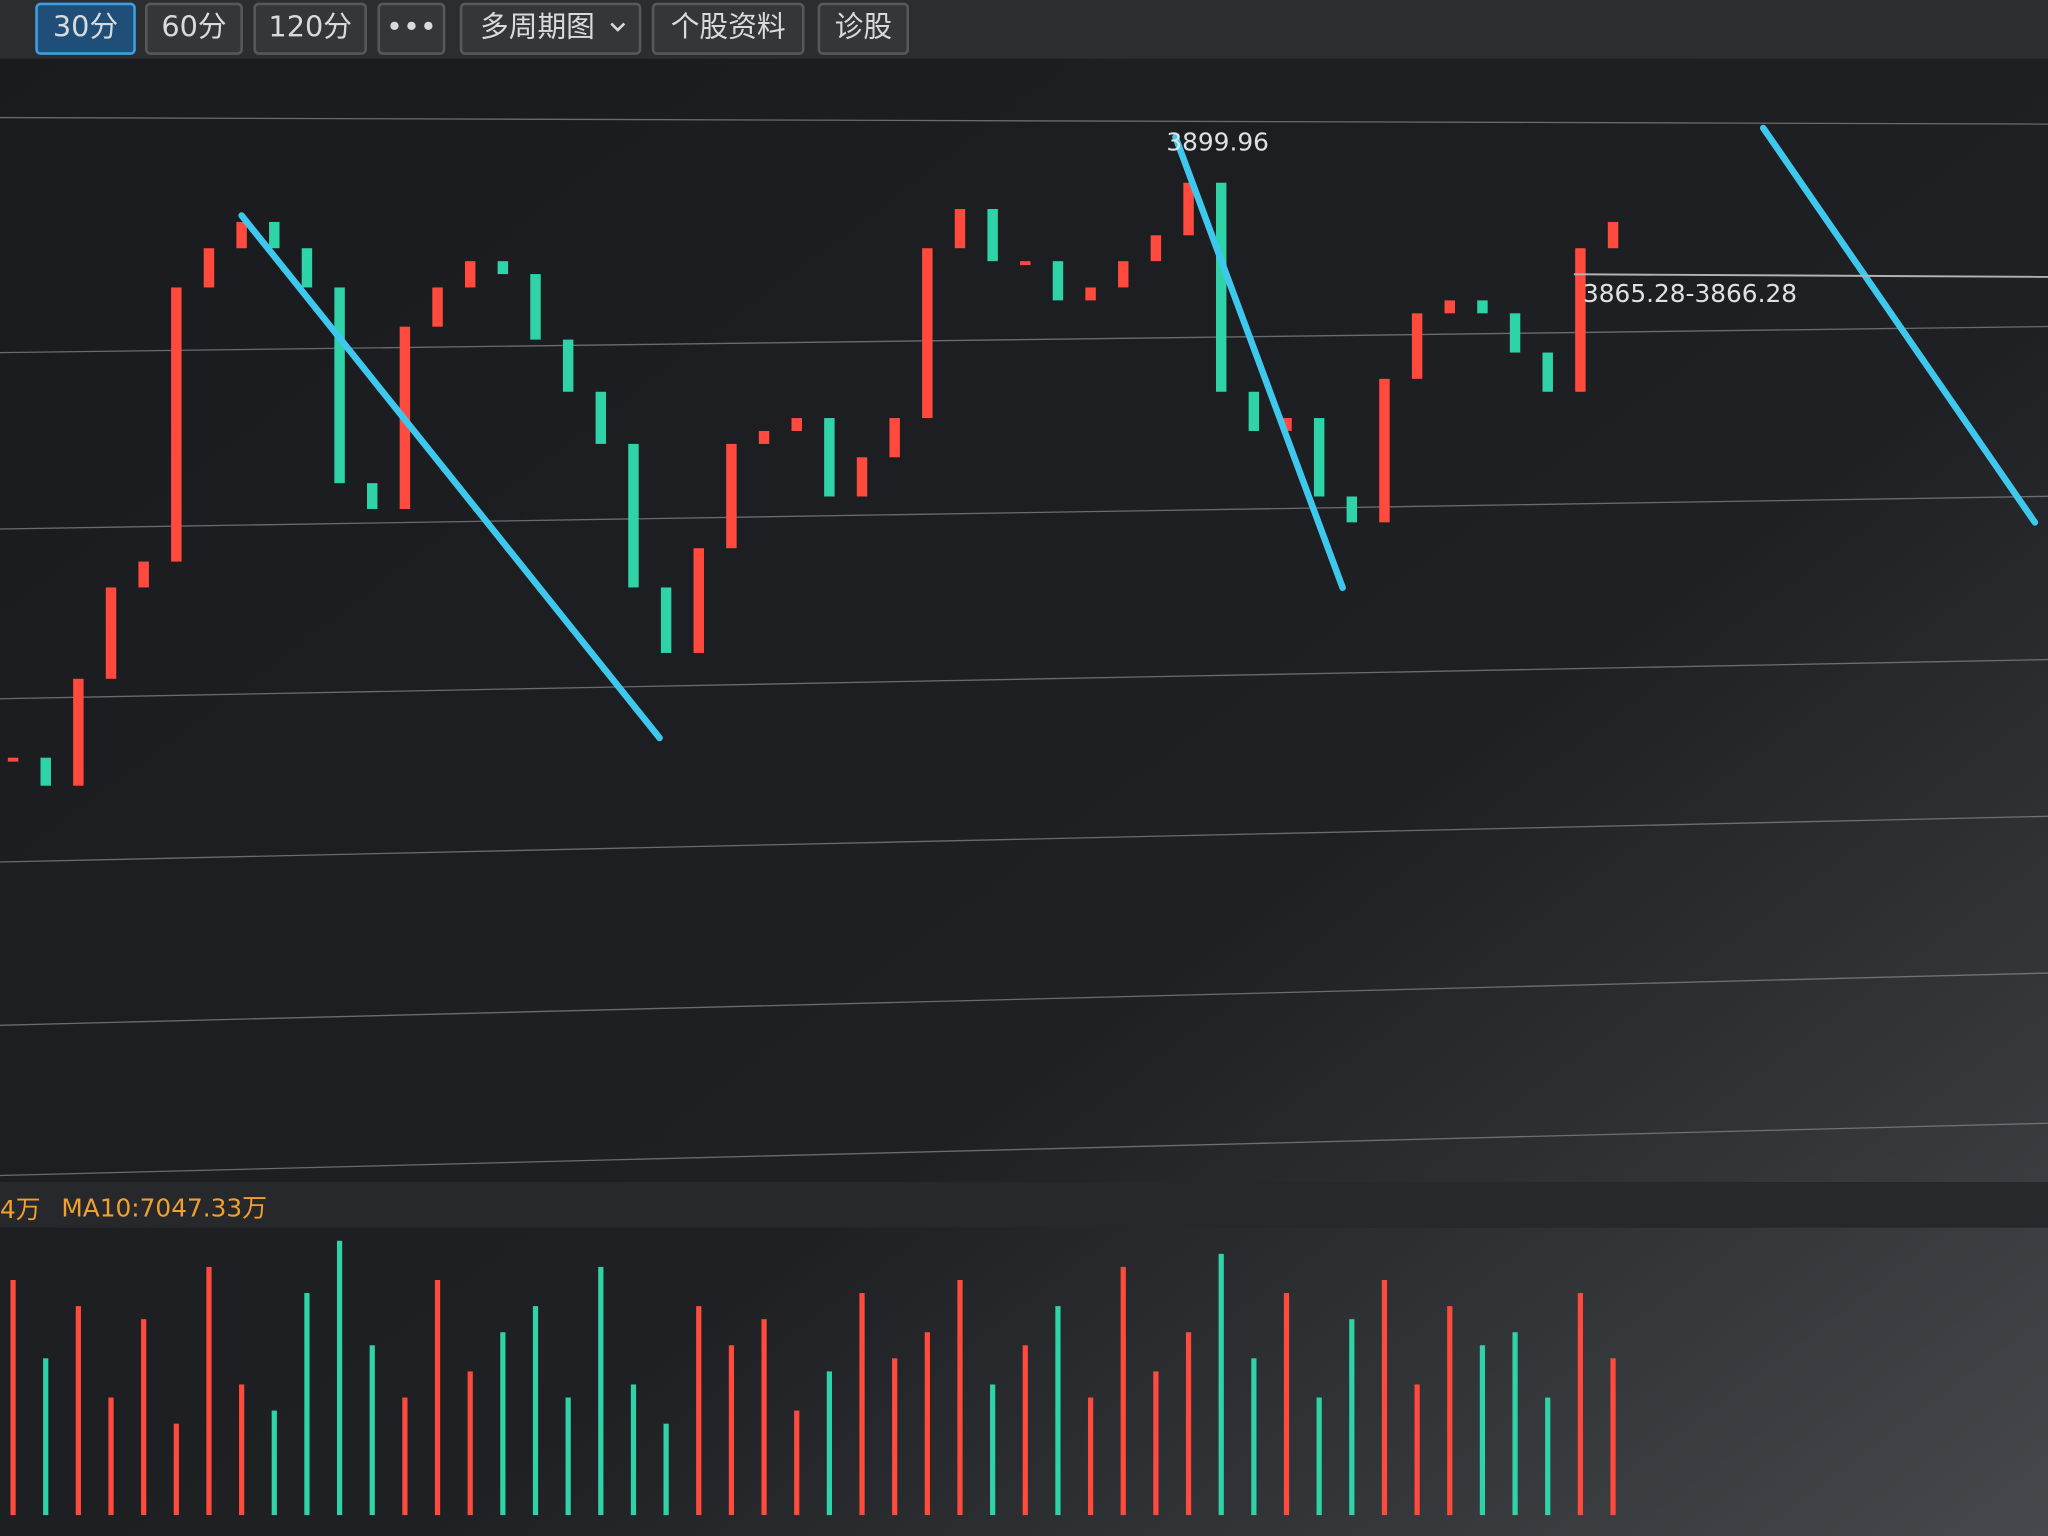 The width and height of the screenshot is (2048, 1536). I want to click on button-label: 30分, so click(85, 27).